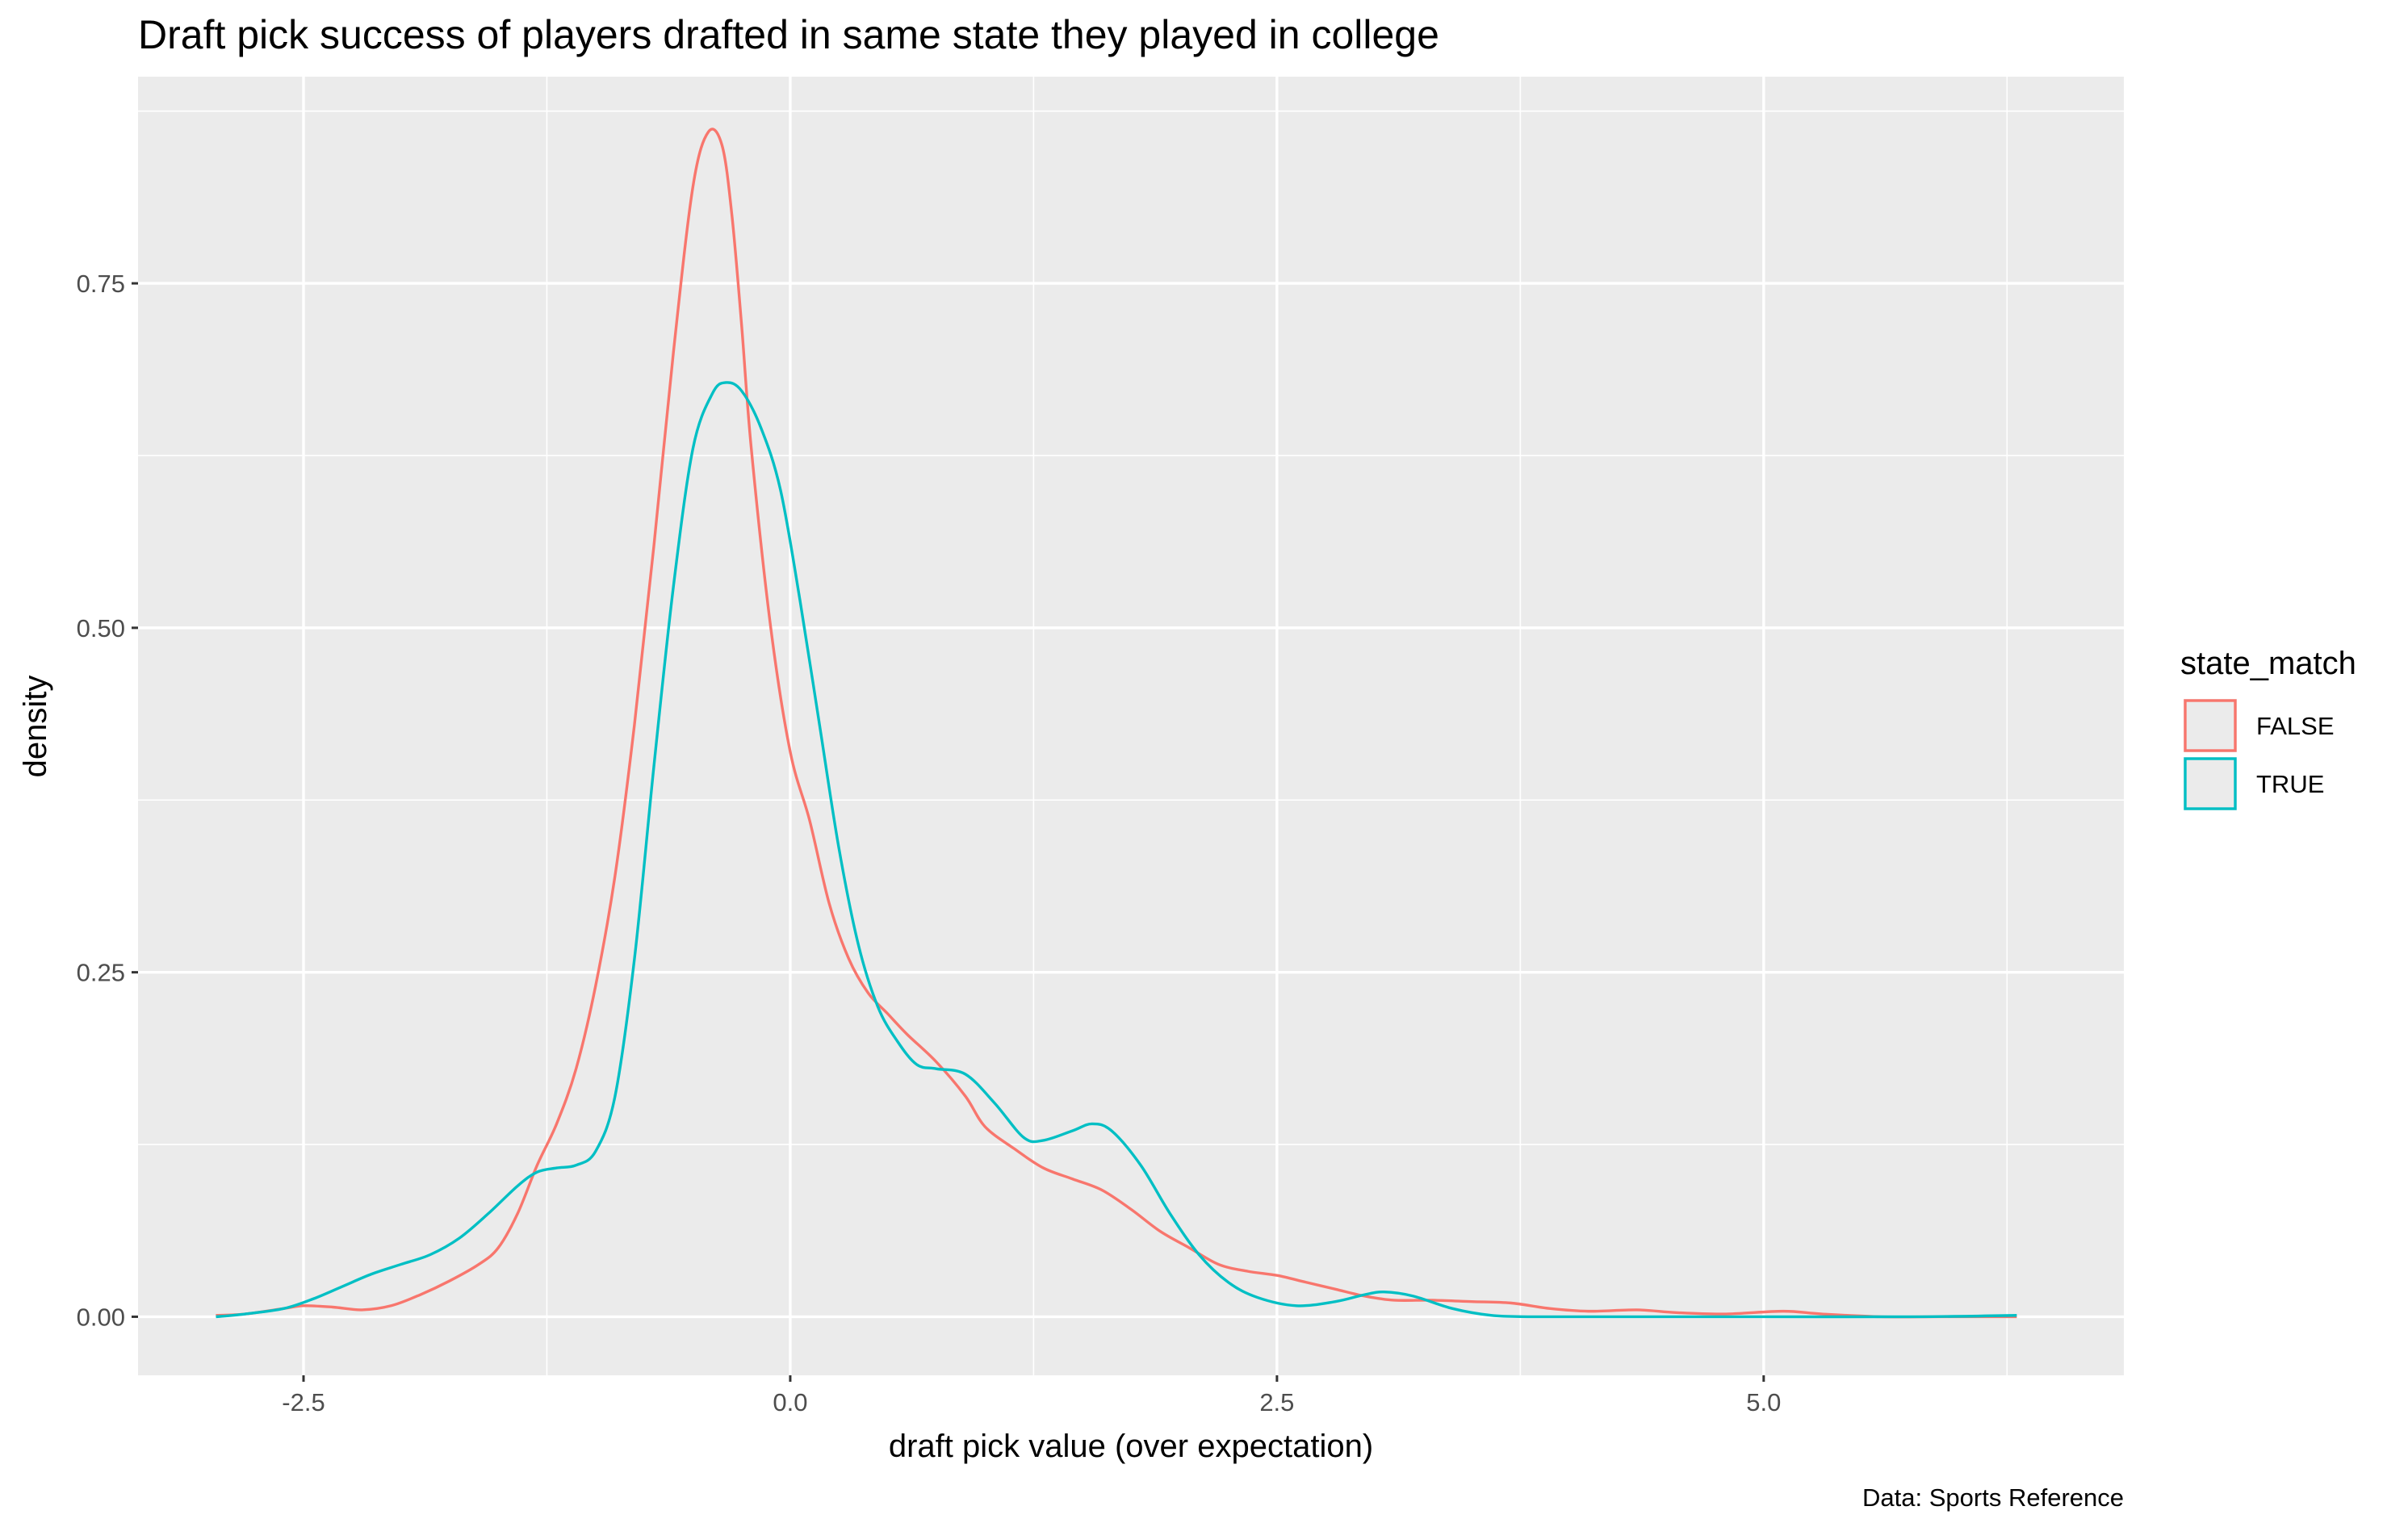  Describe the element at coordinates (1031, 1395) in the screenshot. I see `x-axis: -2.5 0.0 2.5 5.0` at that location.